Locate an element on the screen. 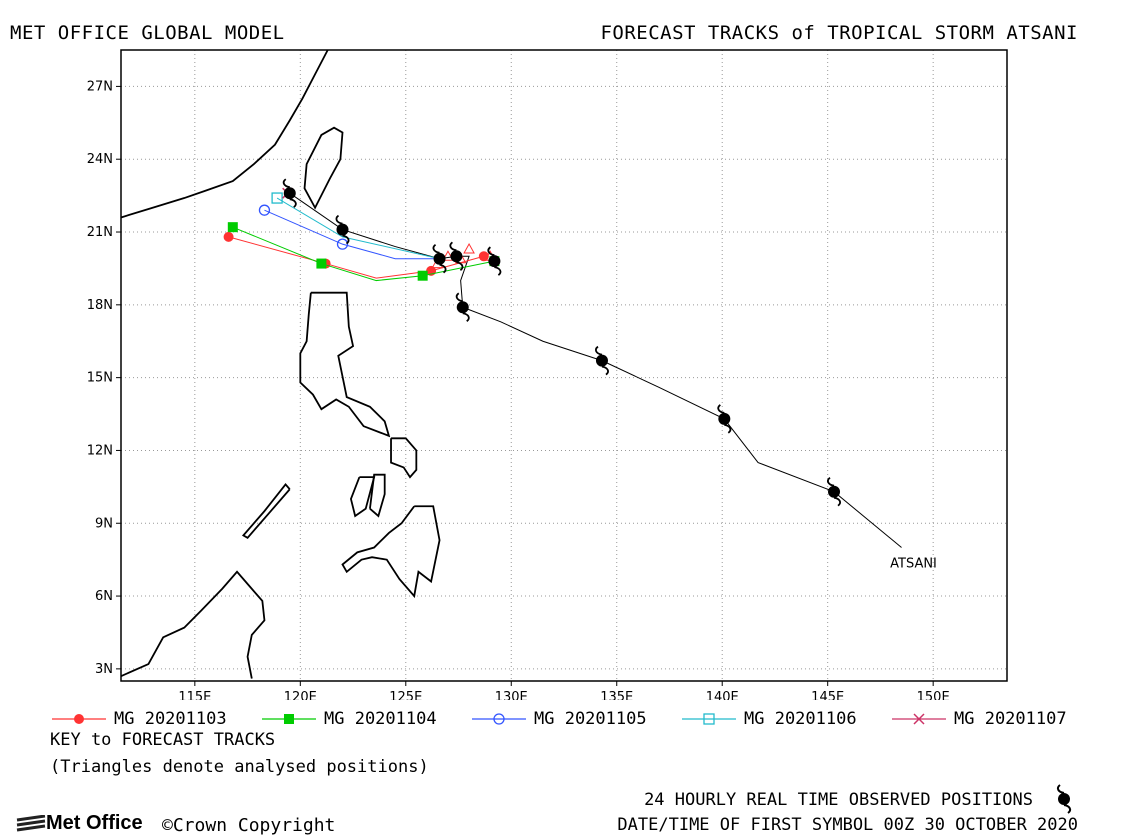 The height and width of the screenshot is (840, 1130). copyright: ©Crown Copyright is located at coordinates (248, 825).